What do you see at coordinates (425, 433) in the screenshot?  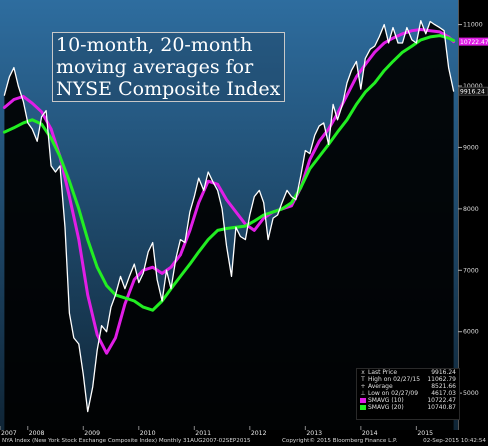 I see `x-tick-label: 2015` at bounding box center [425, 433].